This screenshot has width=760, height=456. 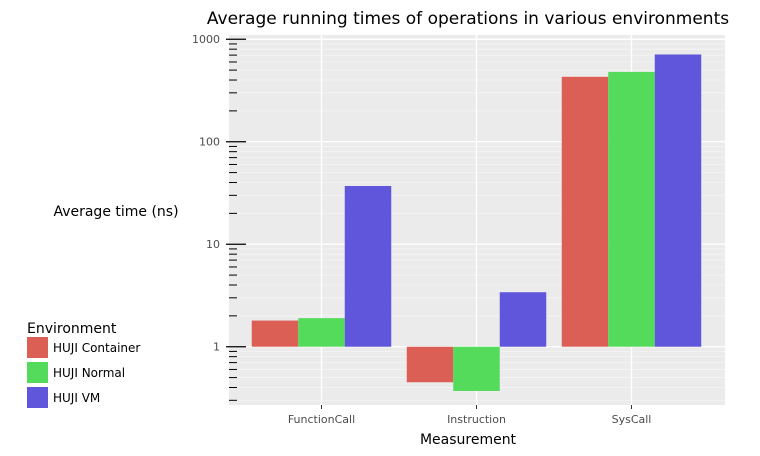 I want to click on y-axis-title: Average time (ns), so click(x=115, y=212).